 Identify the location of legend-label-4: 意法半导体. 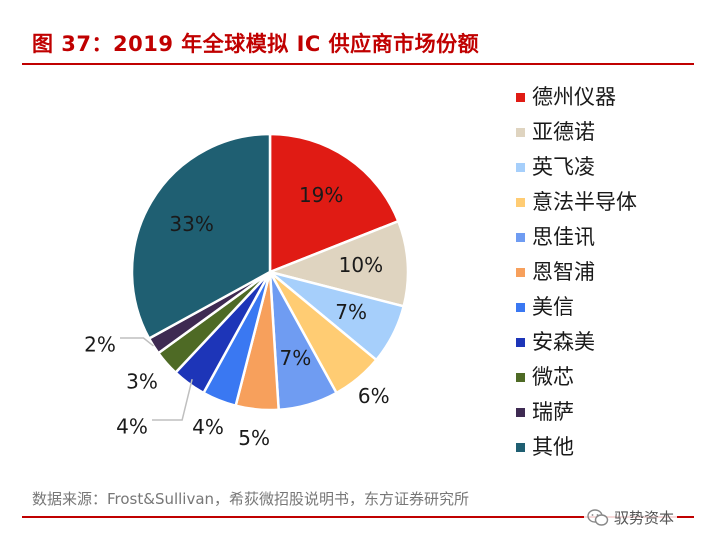
(584, 202).